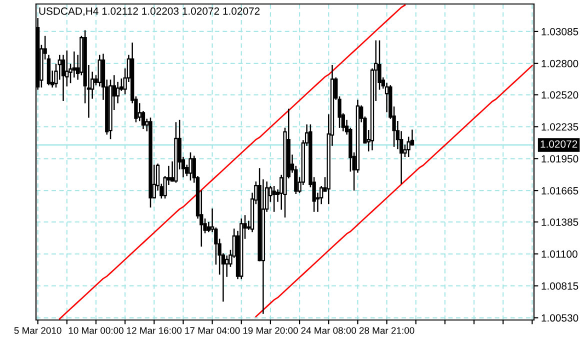 This screenshot has width=586, height=340. I want to click on y-tick-label: 1.00815, so click(560, 286).